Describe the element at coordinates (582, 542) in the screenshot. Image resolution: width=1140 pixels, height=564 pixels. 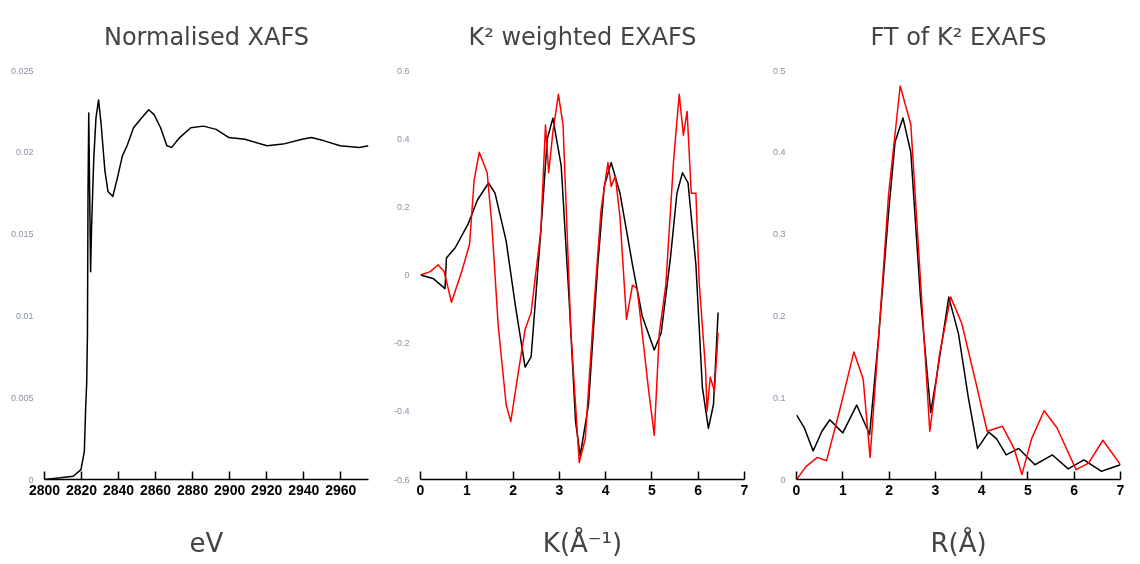
I see `x-axis-title: K(Å⁻¹)` at that location.